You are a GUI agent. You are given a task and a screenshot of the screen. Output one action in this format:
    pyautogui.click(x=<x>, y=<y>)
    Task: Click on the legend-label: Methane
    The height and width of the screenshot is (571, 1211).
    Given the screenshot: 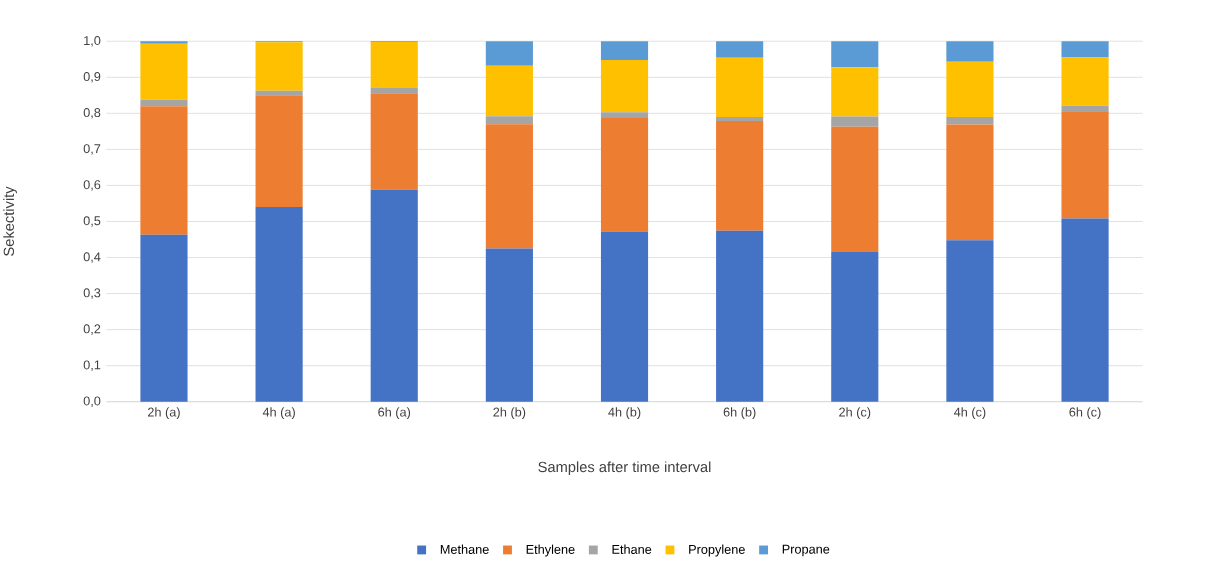 What is the action you would take?
    pyautogui.click(x=464, y=549)
    